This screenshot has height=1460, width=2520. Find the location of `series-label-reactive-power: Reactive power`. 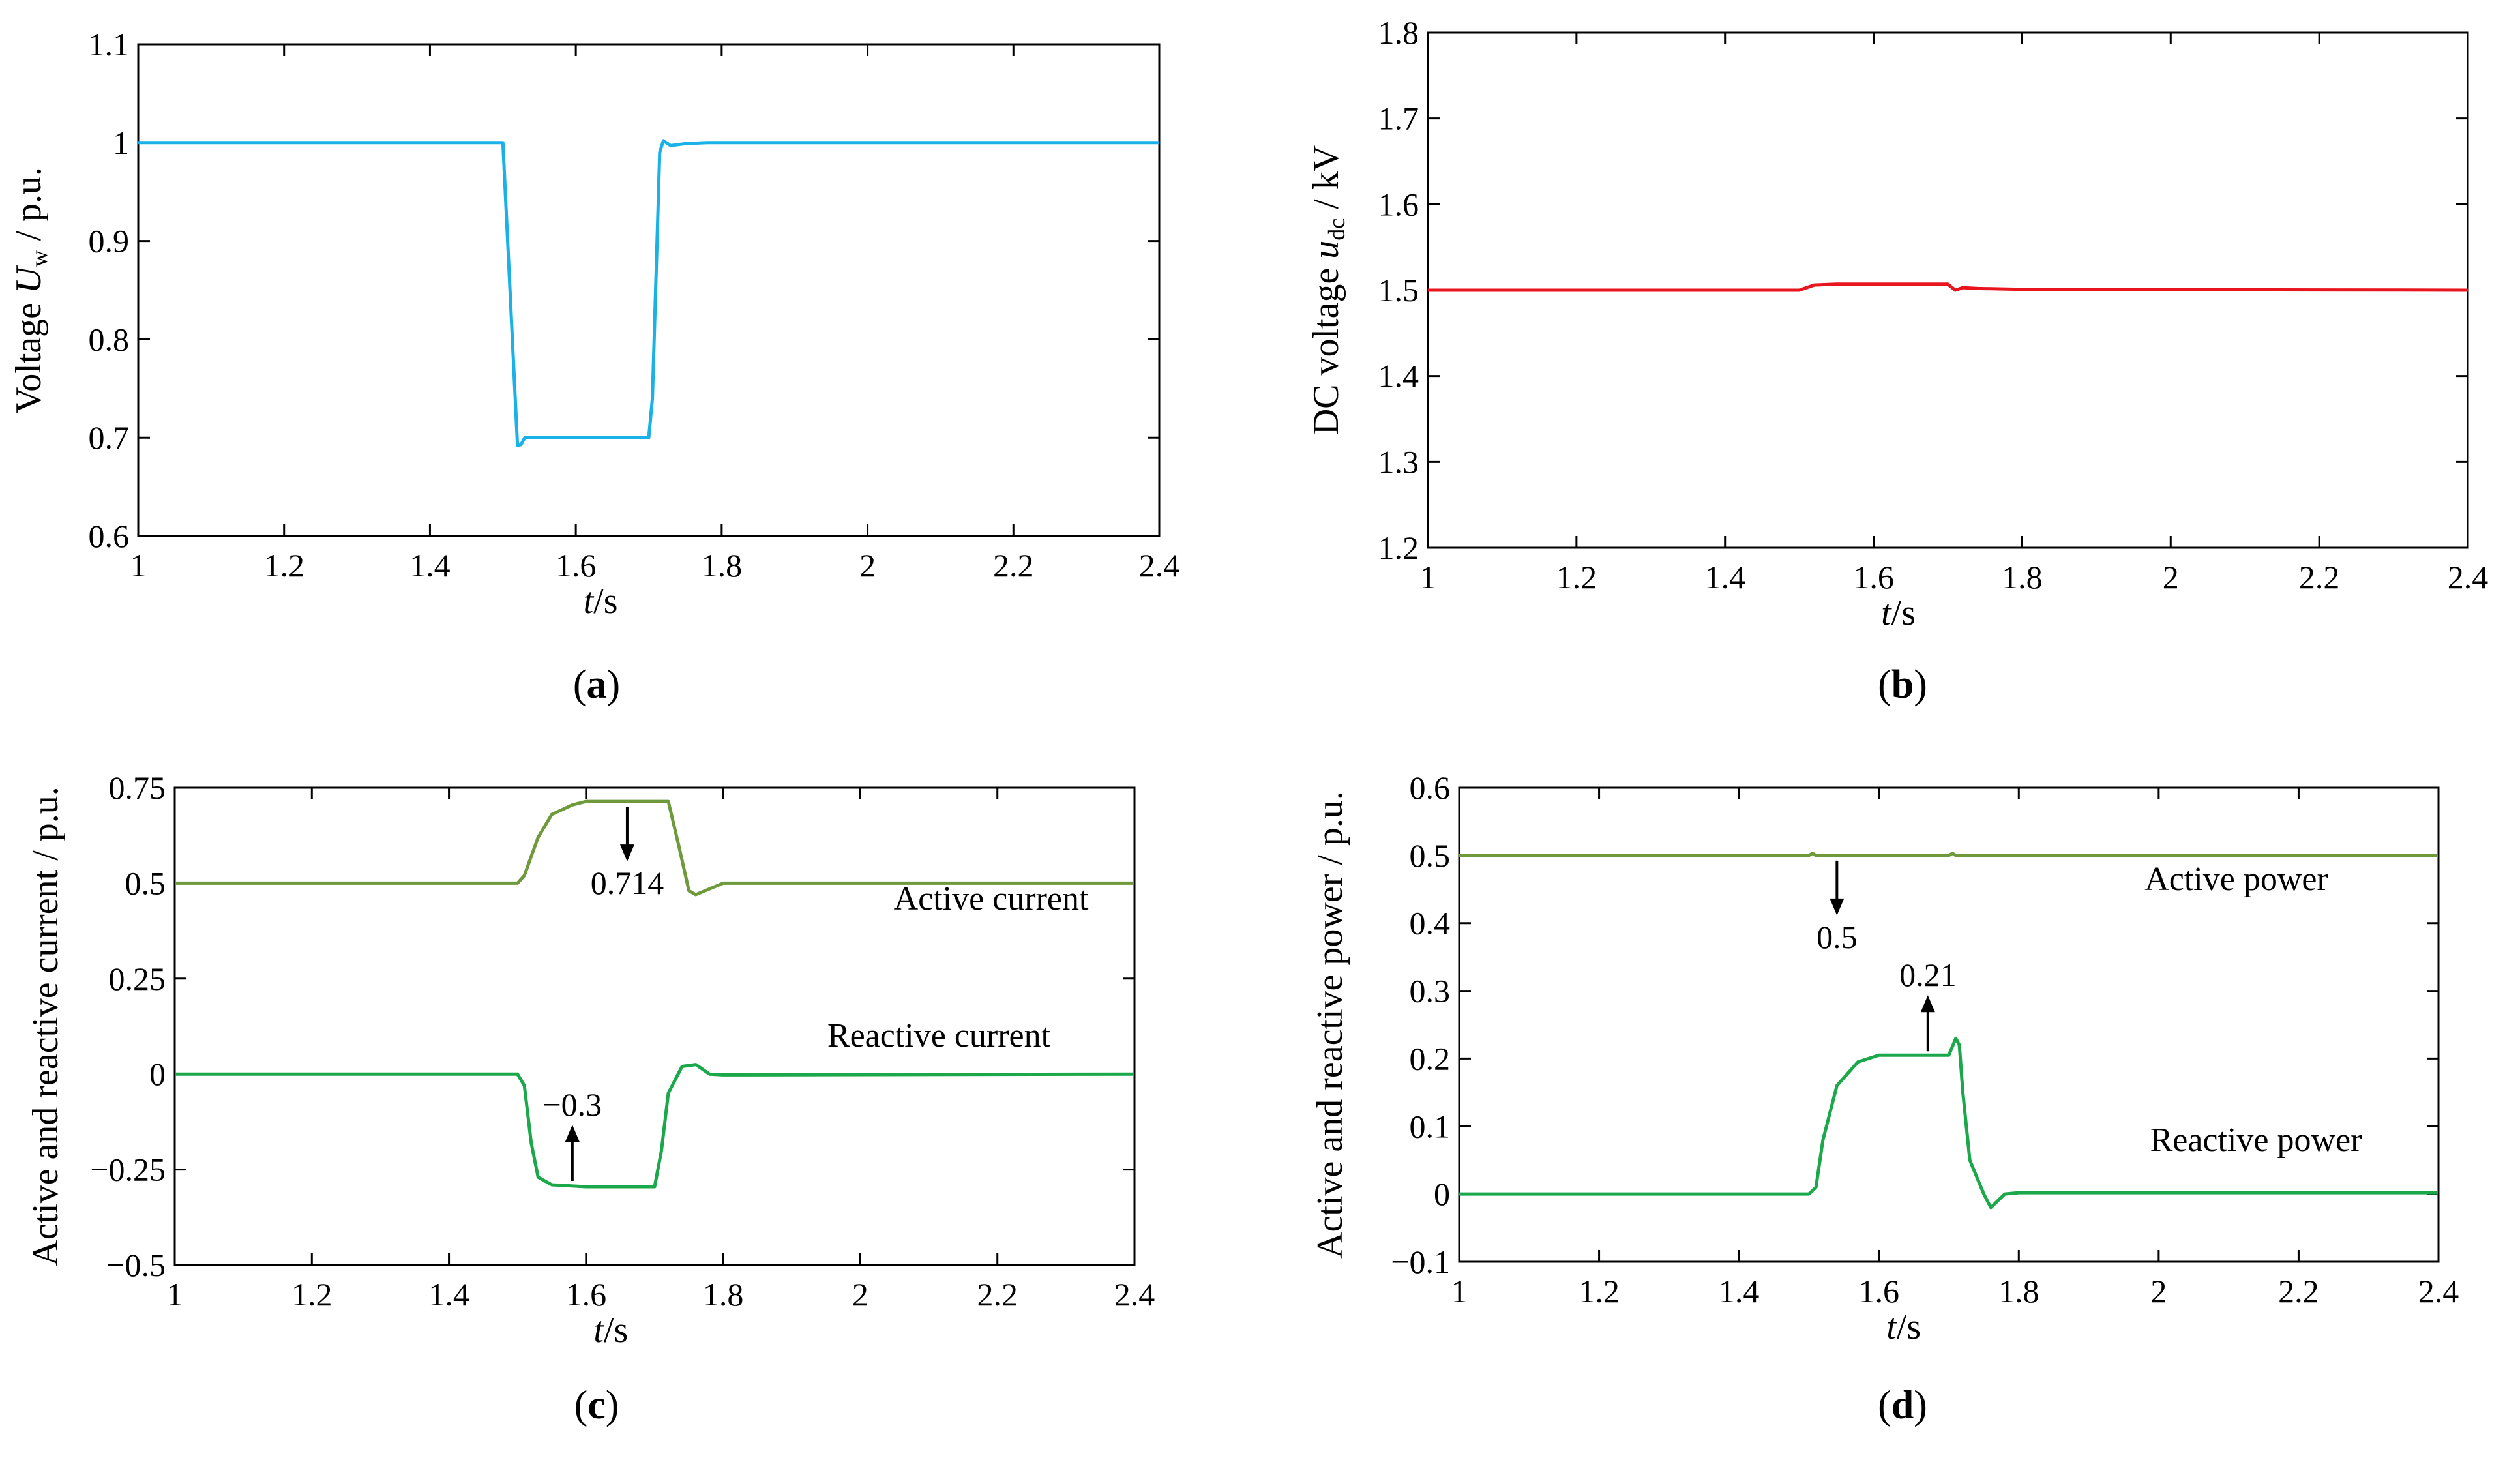

series-label-reactive-power: Reactive power is located at coordinates (2256, 1140).